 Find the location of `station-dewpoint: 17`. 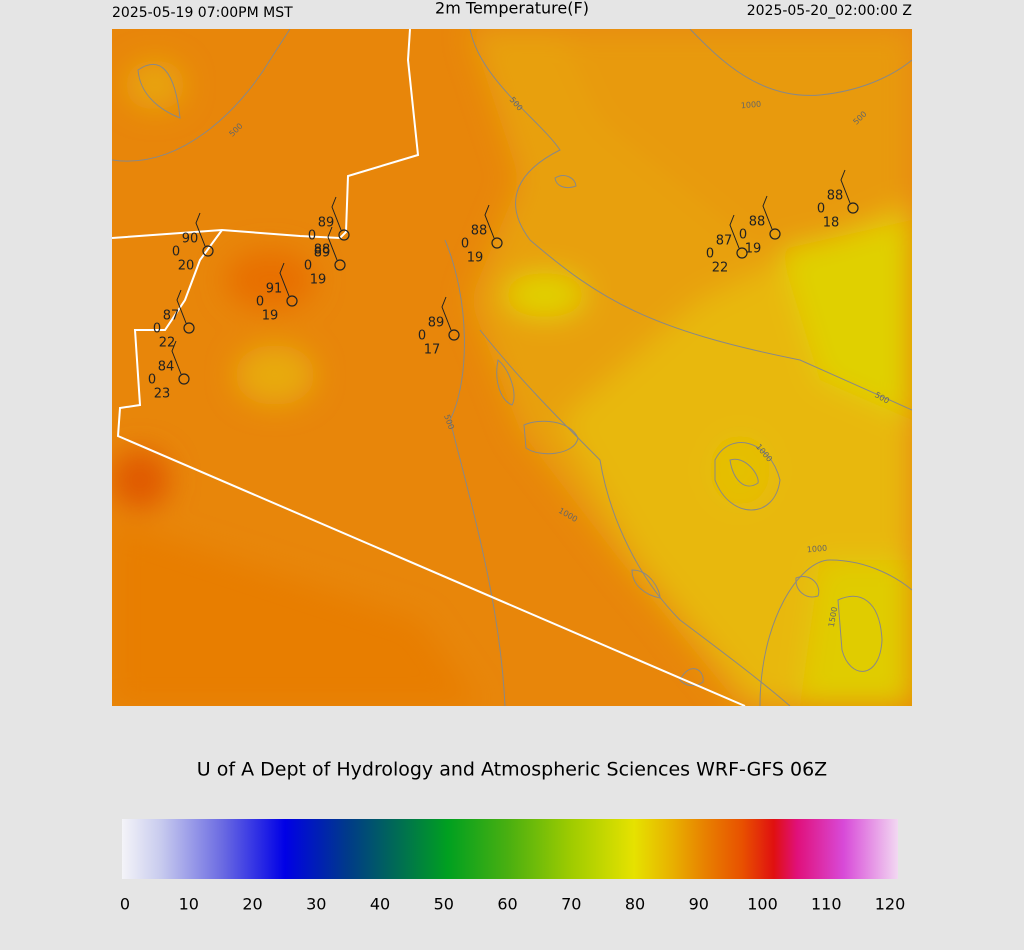

station-dewpoint: 17 is located at coordinates (432, 350).